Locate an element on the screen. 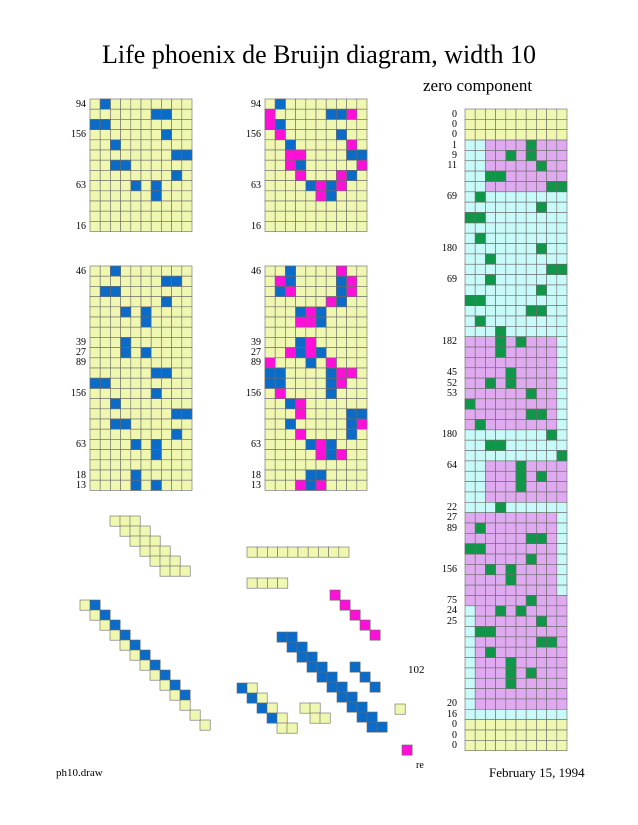 This screenshot has height=825, width=638. stub-yellow-cell is located at coordinates (305, 708).